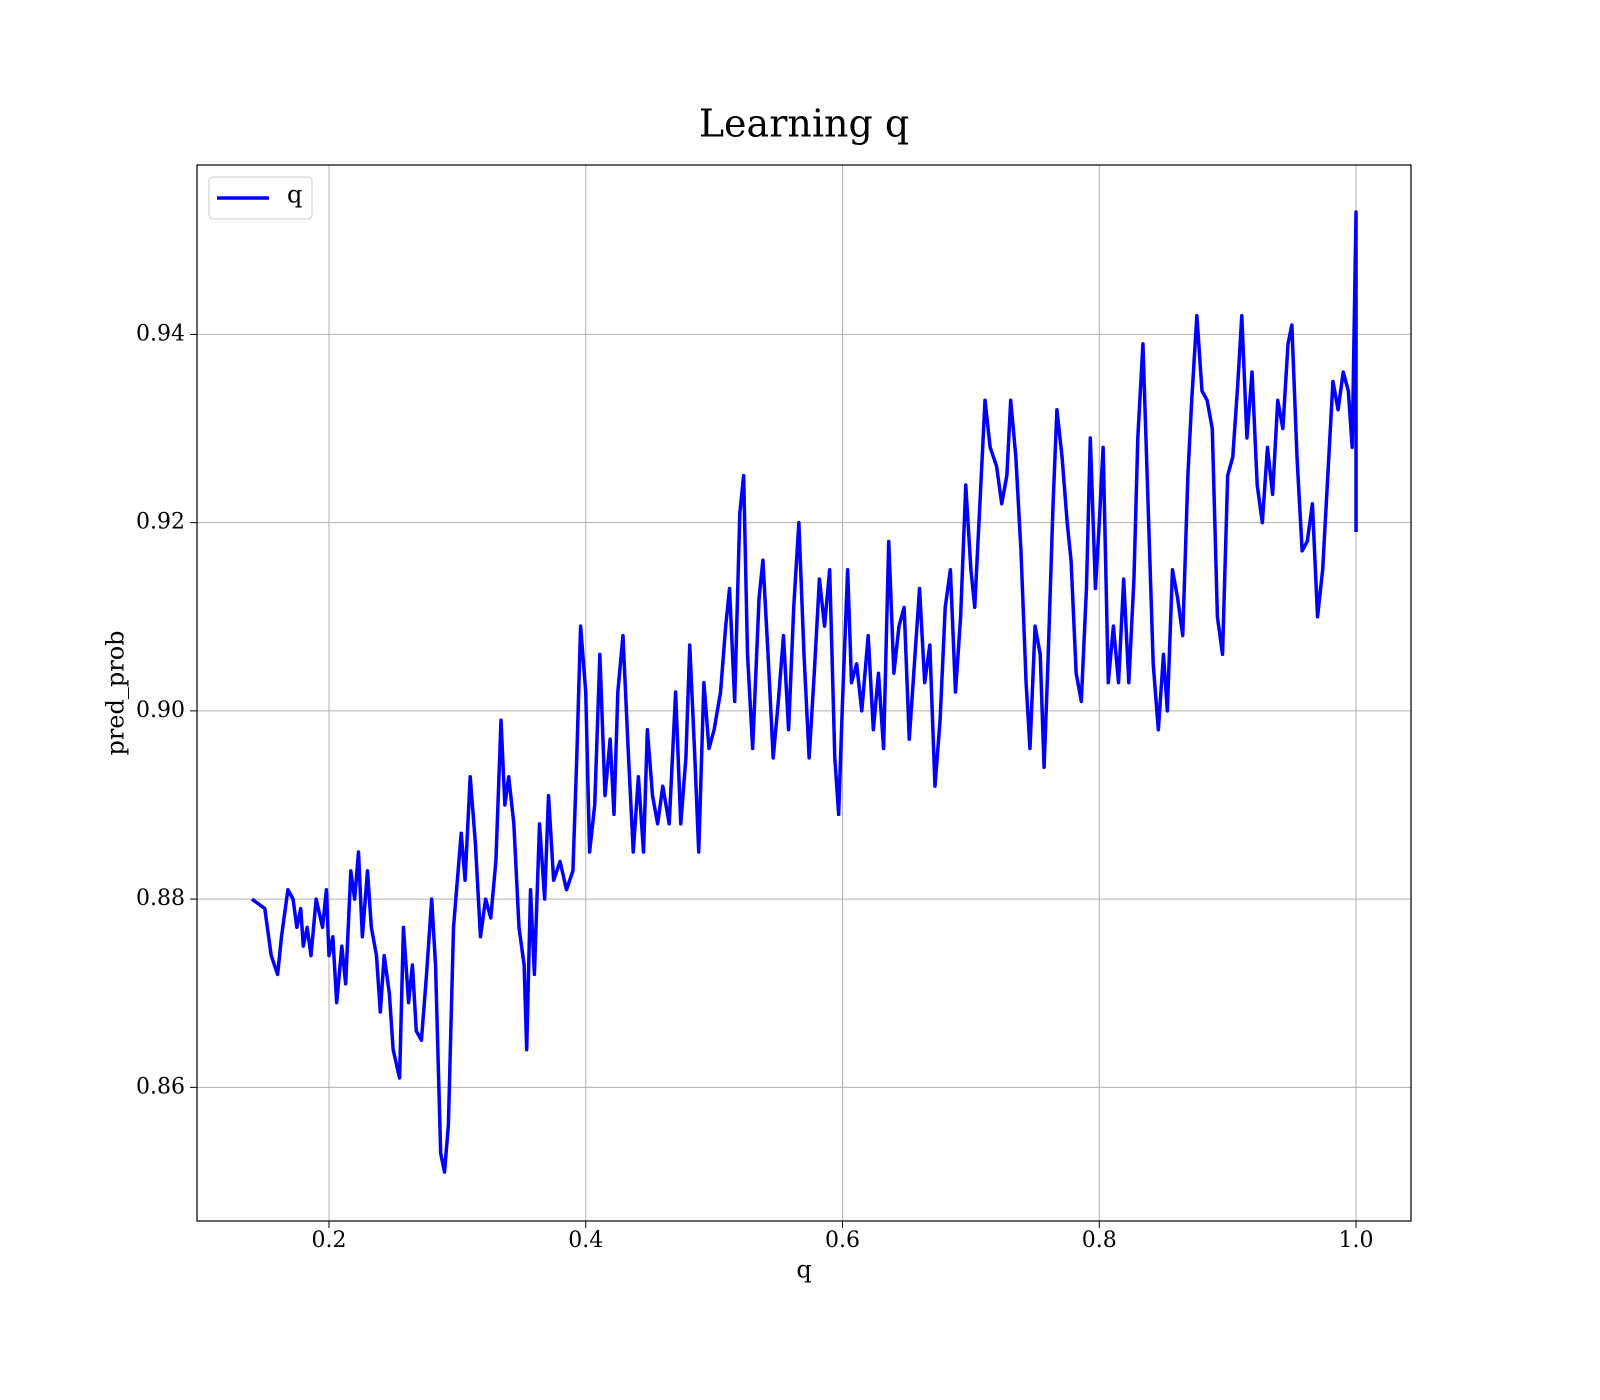 This screenshot has width=1600, height=1400. Describe the element at coordinates (803, 1270) in the screenshot. I see `x-axis-label: q` at that location.